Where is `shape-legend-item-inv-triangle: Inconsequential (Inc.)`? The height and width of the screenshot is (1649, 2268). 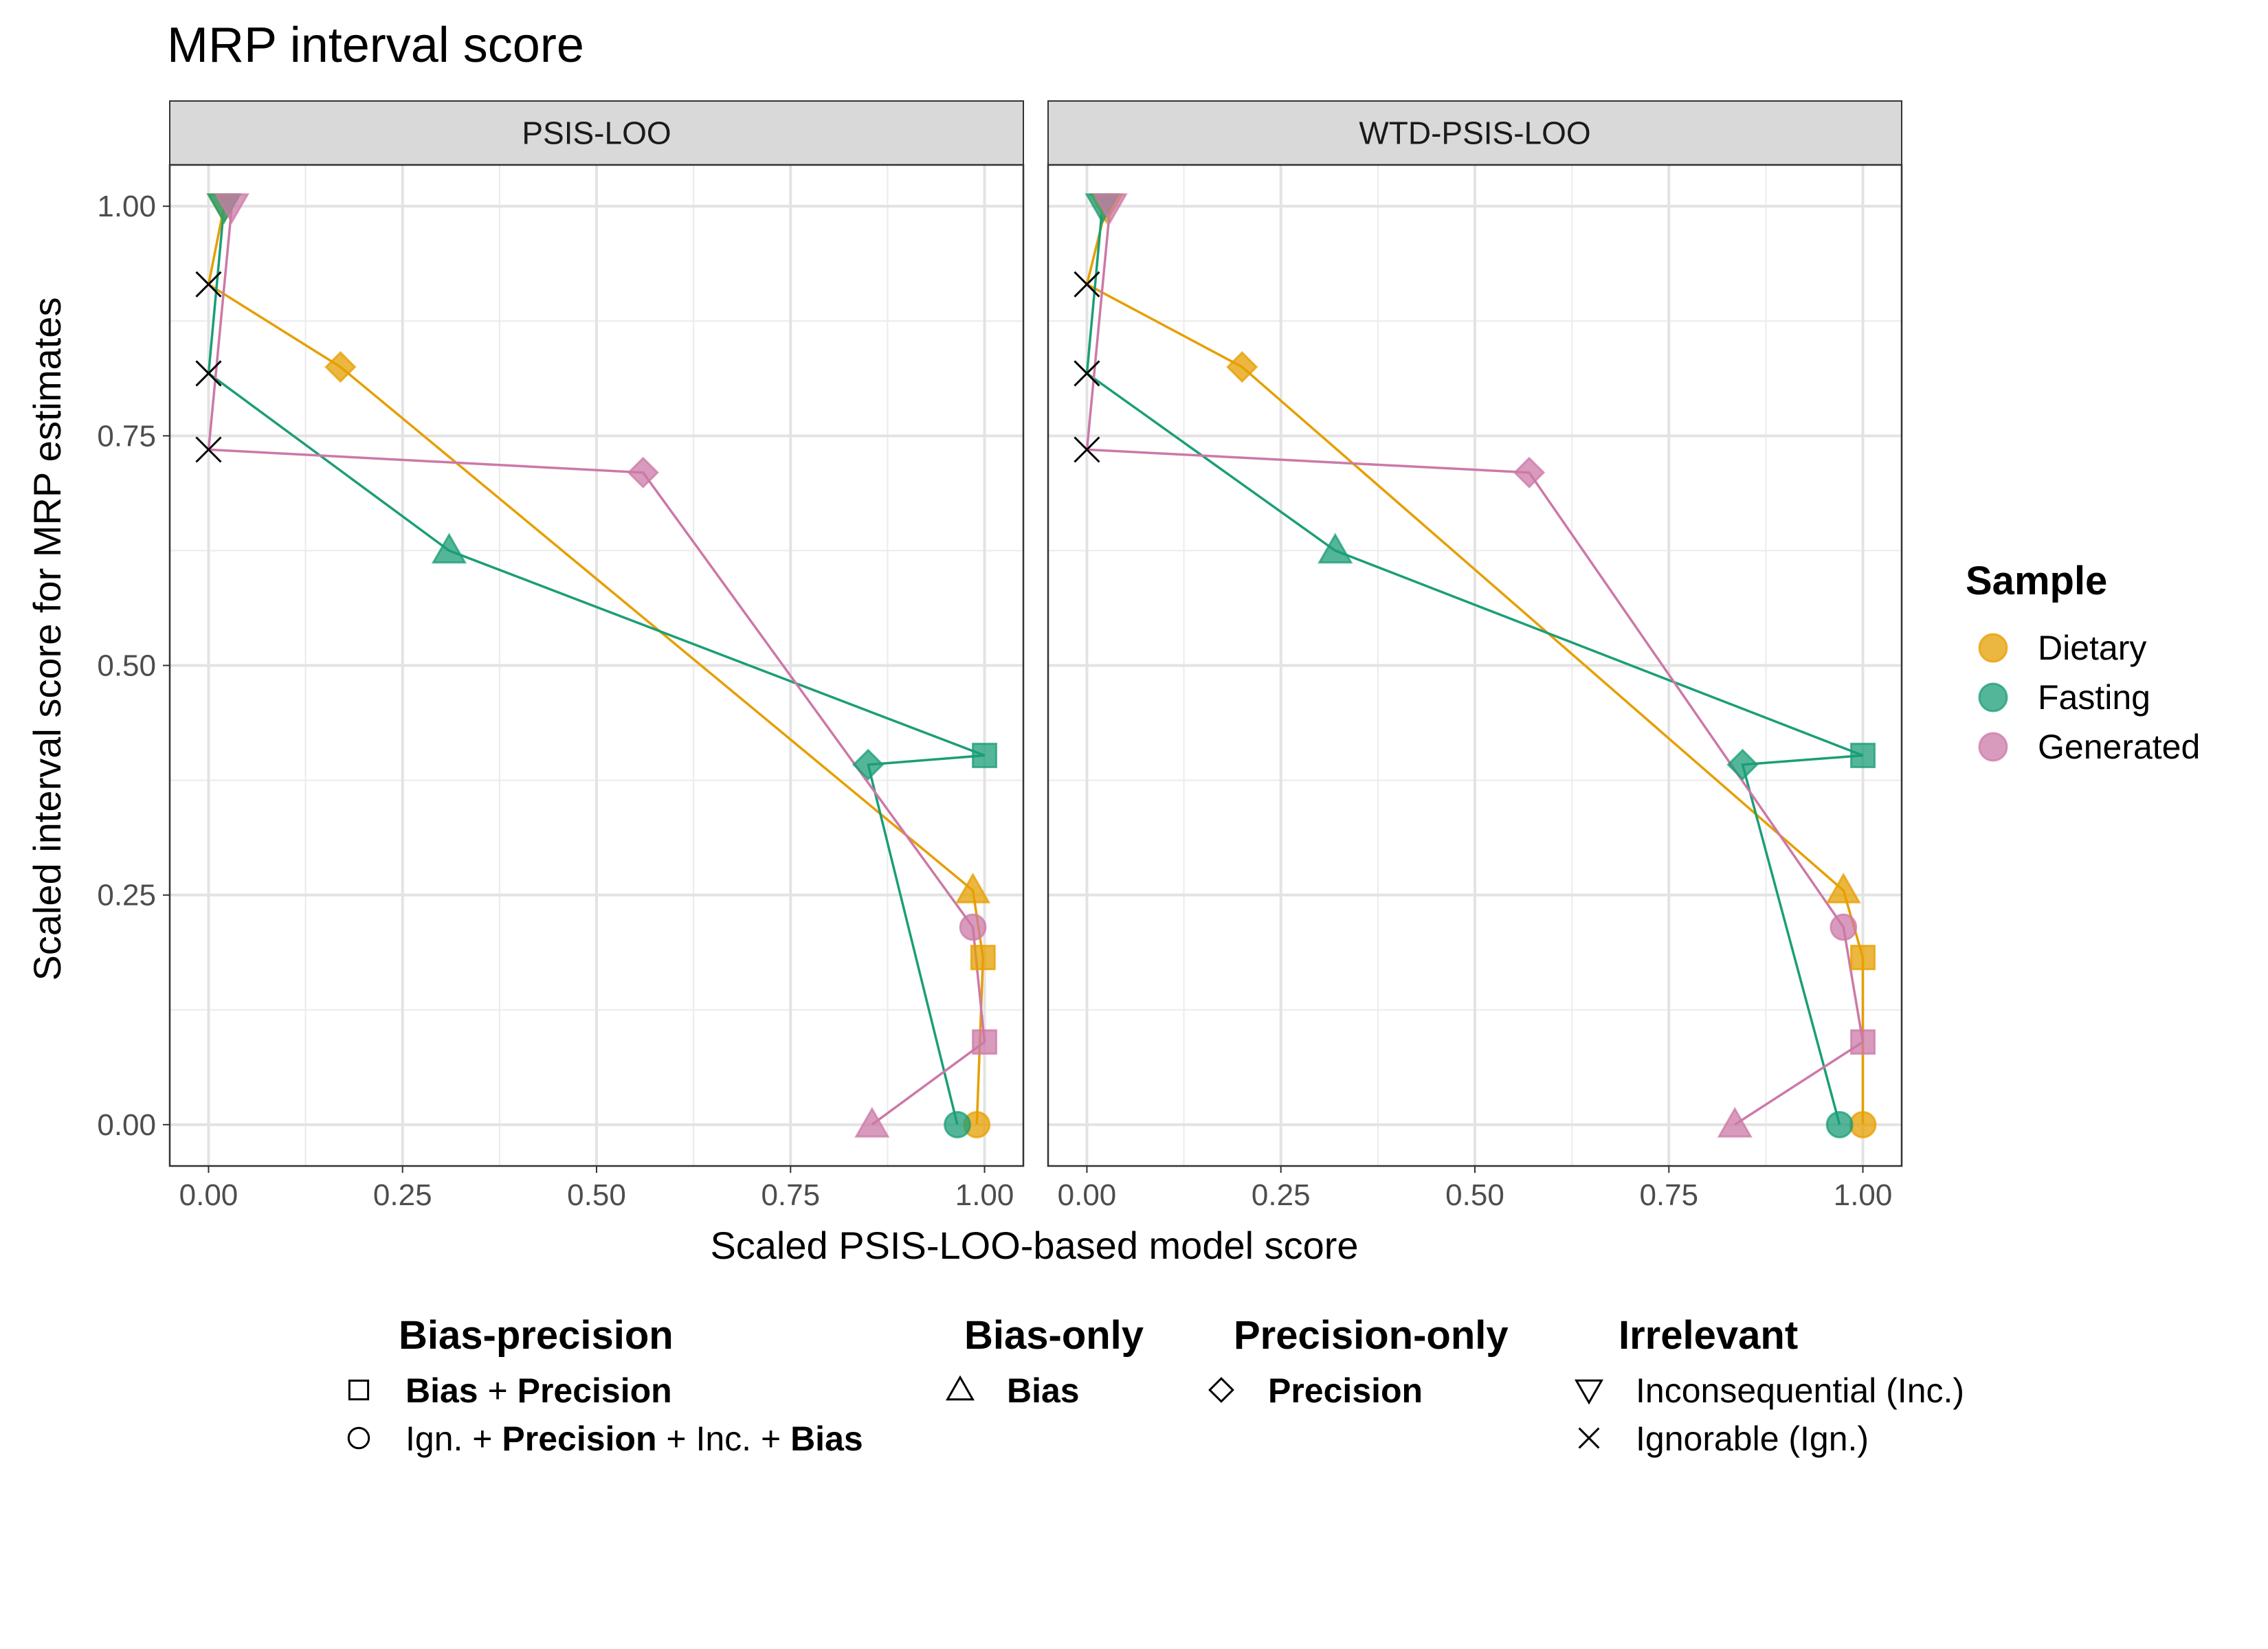 shape-legend-item-inv-triangle: Inconsequential (Inc.) is located at coordinates (1770, 1390).